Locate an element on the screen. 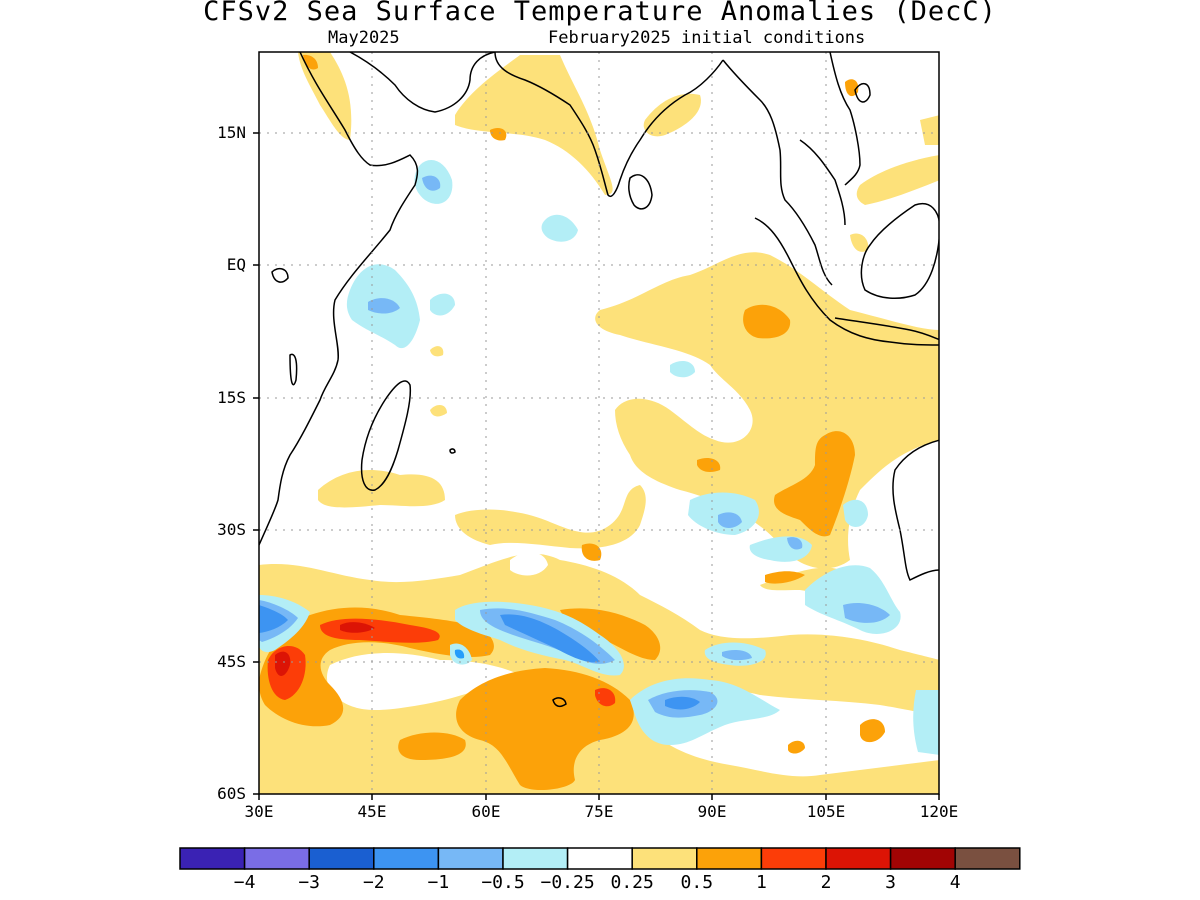  coast-malaysia is located at coordinates (822, 182).